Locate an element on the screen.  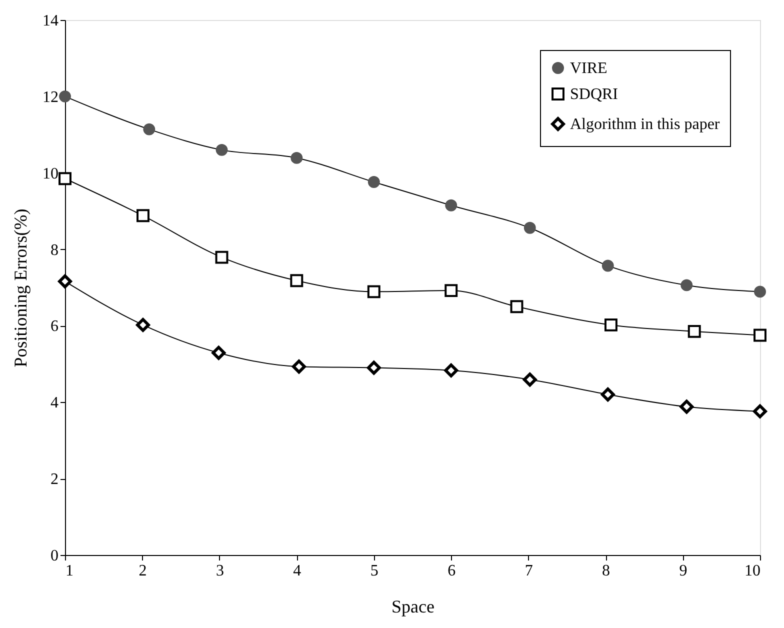
x-tick-label: 1 is located at coordinates (70, 571).